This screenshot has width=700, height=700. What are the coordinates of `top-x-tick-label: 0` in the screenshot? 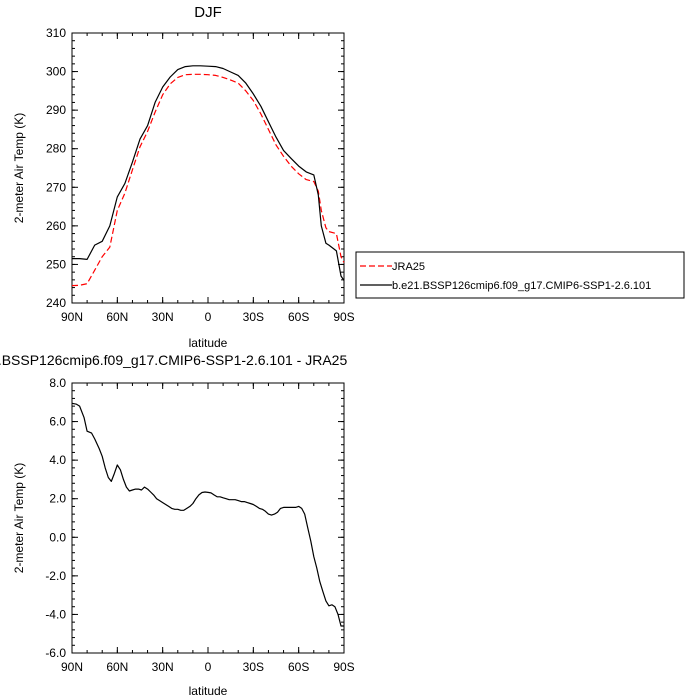 It's located at (208, 317).